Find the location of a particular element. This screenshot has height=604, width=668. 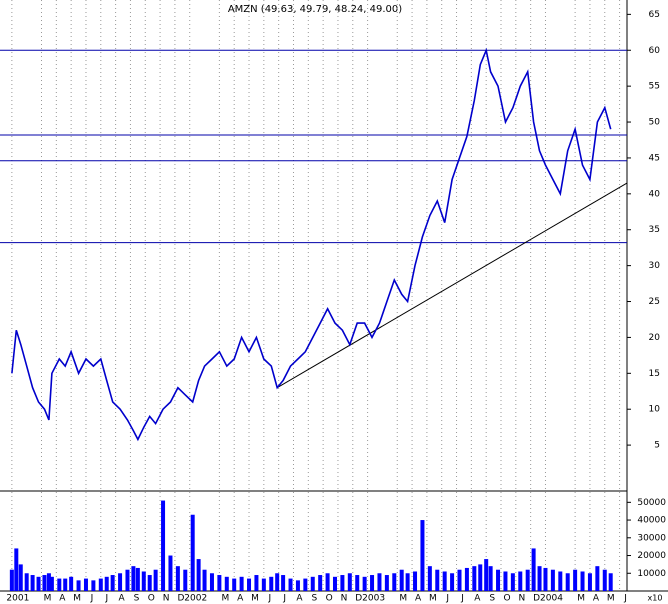

y2-tick-label: 30000 is located at coordinates (651, 538).